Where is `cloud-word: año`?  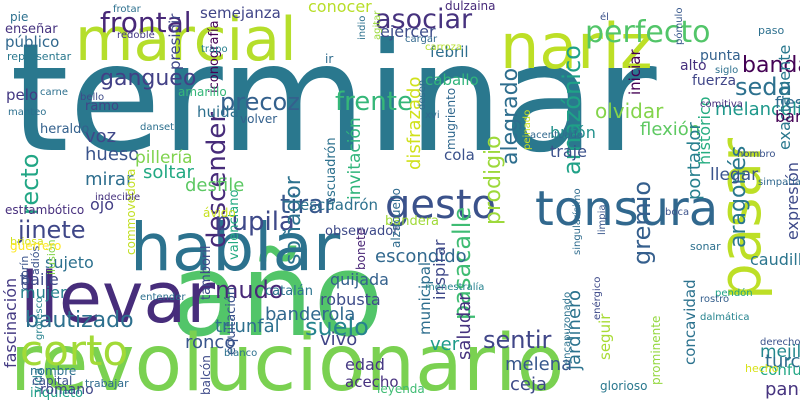 cloud-word: año is located at coordinates (277, 296).